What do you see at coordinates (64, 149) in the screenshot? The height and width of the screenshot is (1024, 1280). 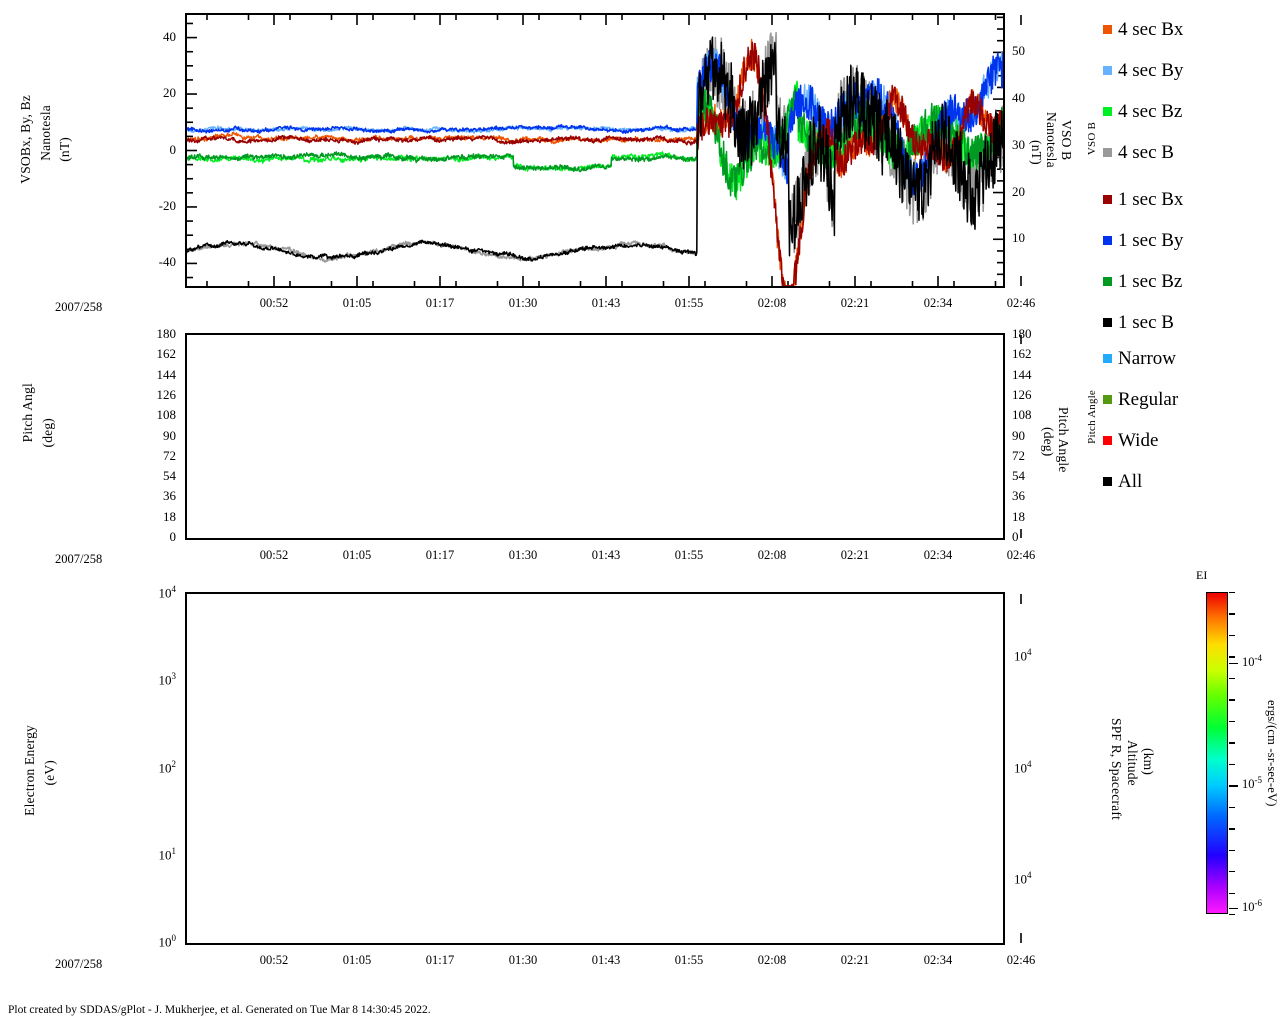 I see `panel1-ylabel-left-line3: (nT)` at bounding box center [64, 149].